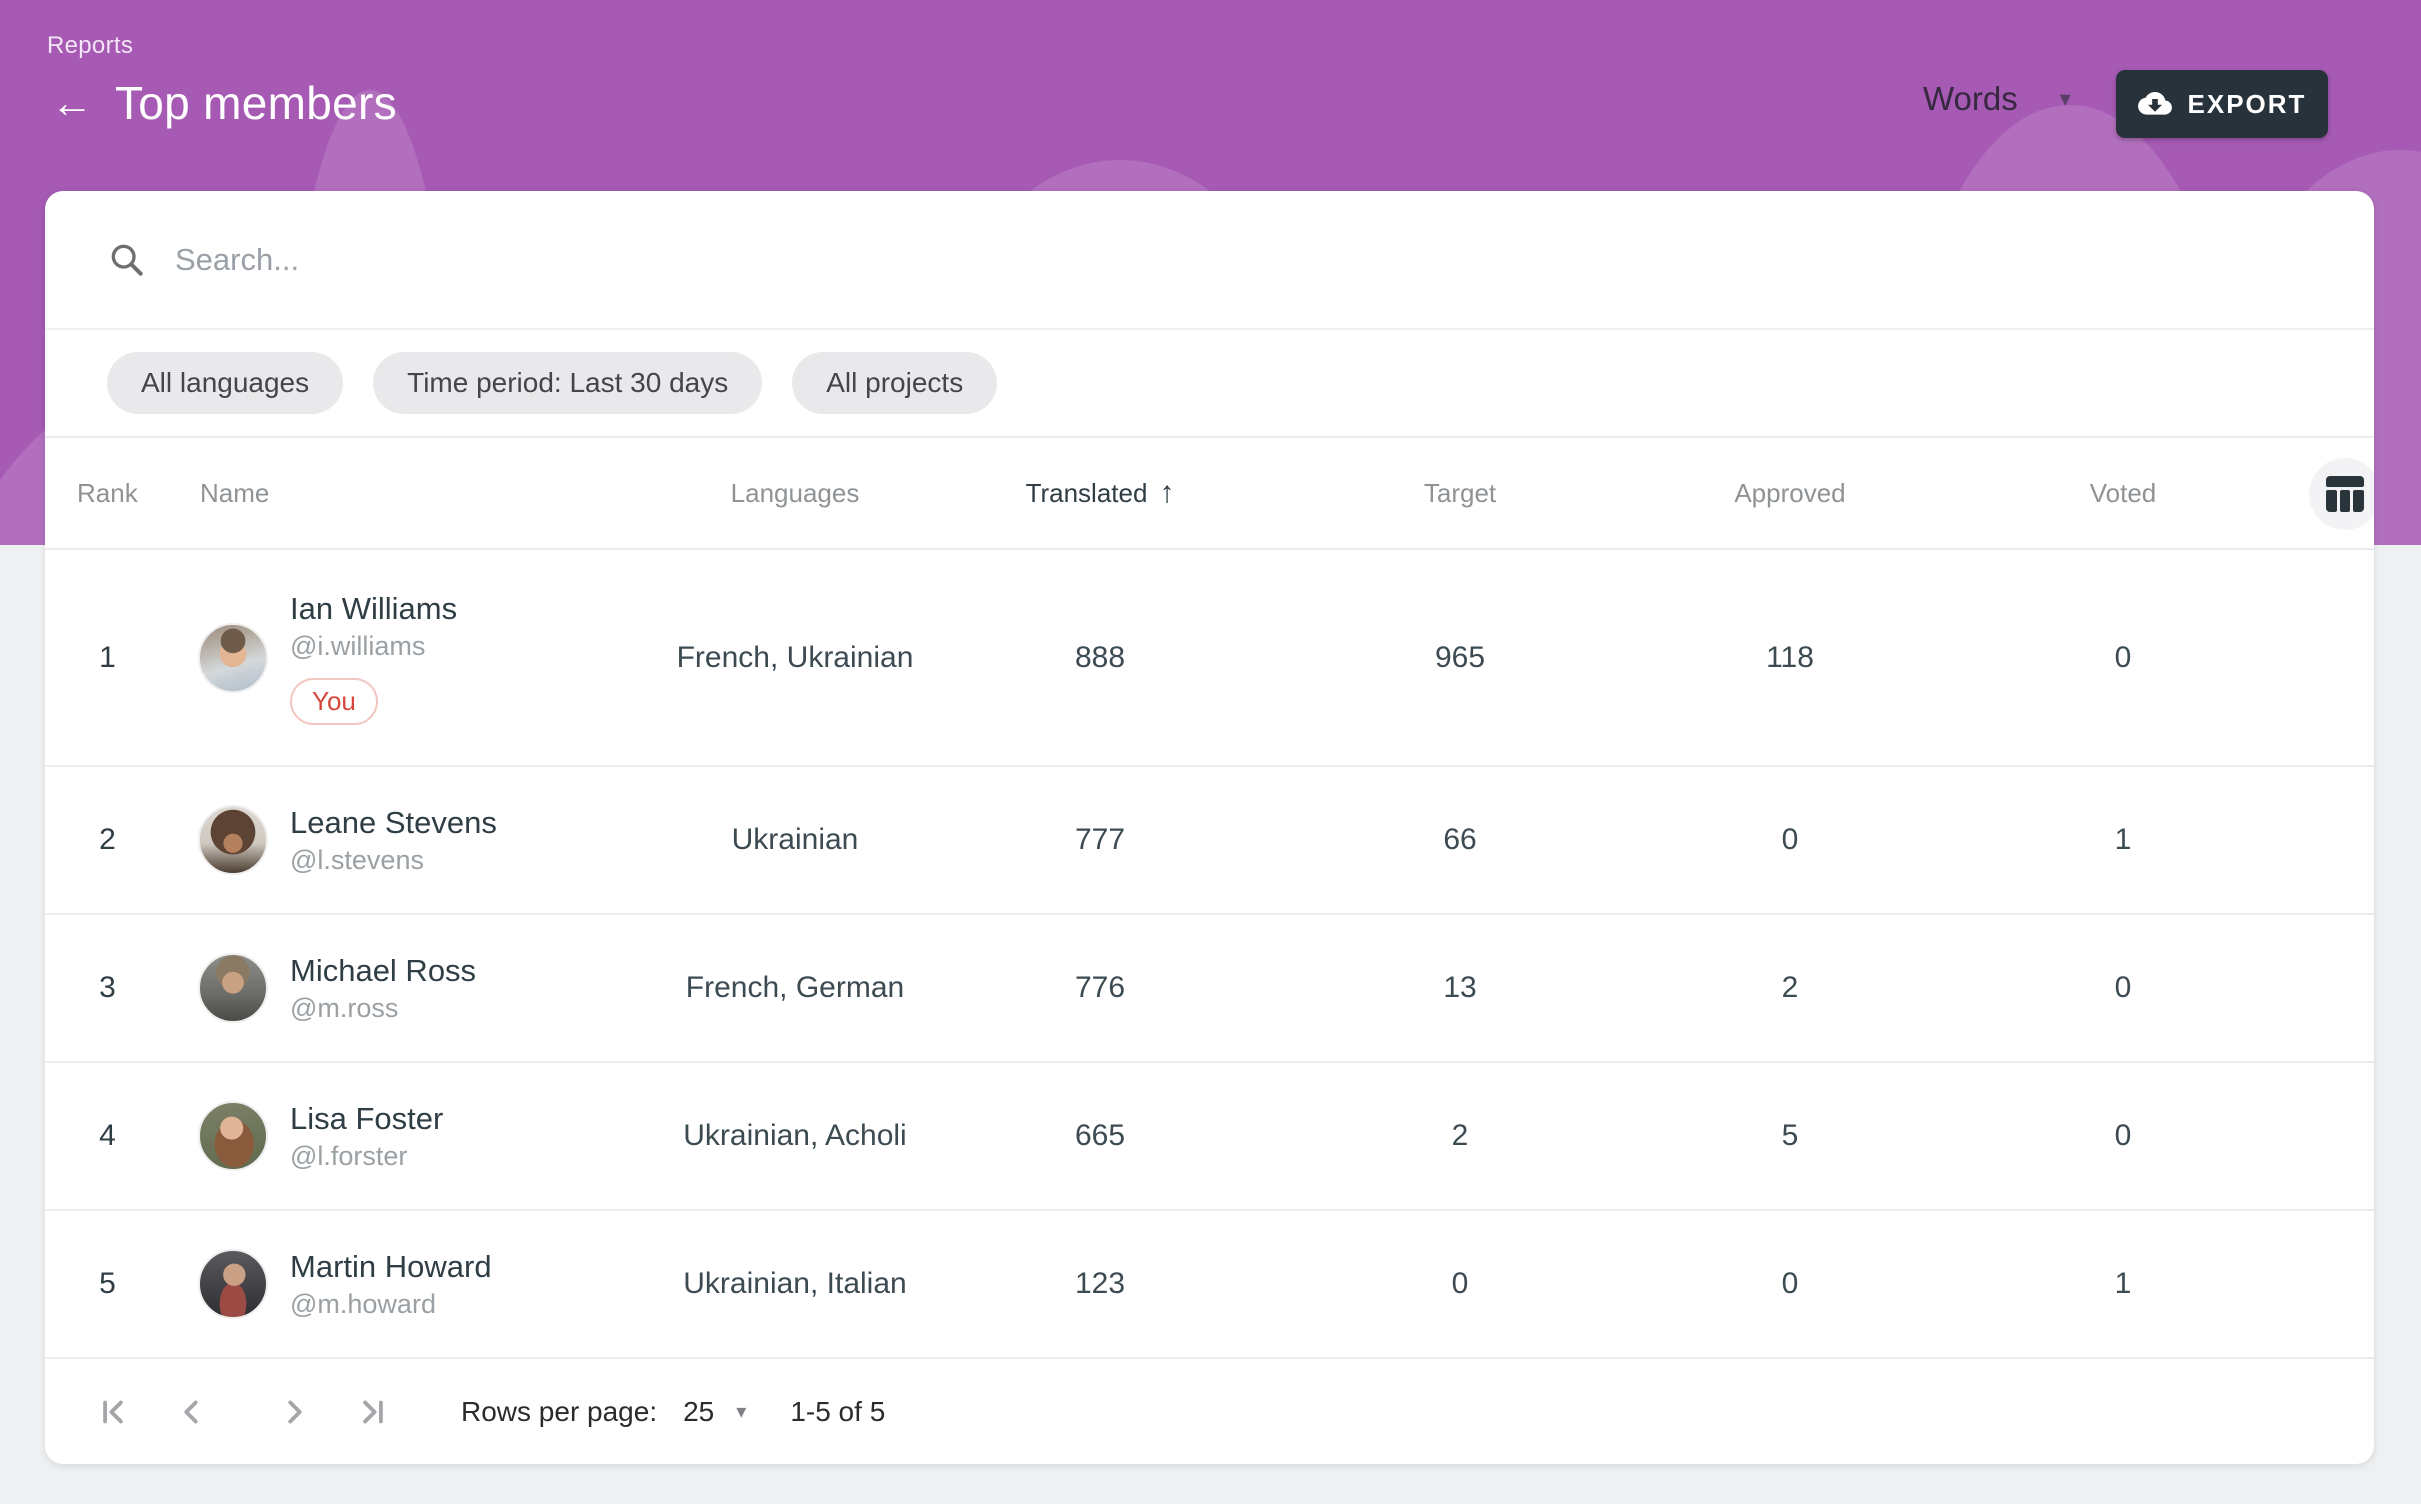 Image resolution: width=2421 pixels, height=1504 pixels. What do you see at coordinates (383, 970) in the screenshot?
I see `member-name: Michael Ross` at bounding box center [383, 970].